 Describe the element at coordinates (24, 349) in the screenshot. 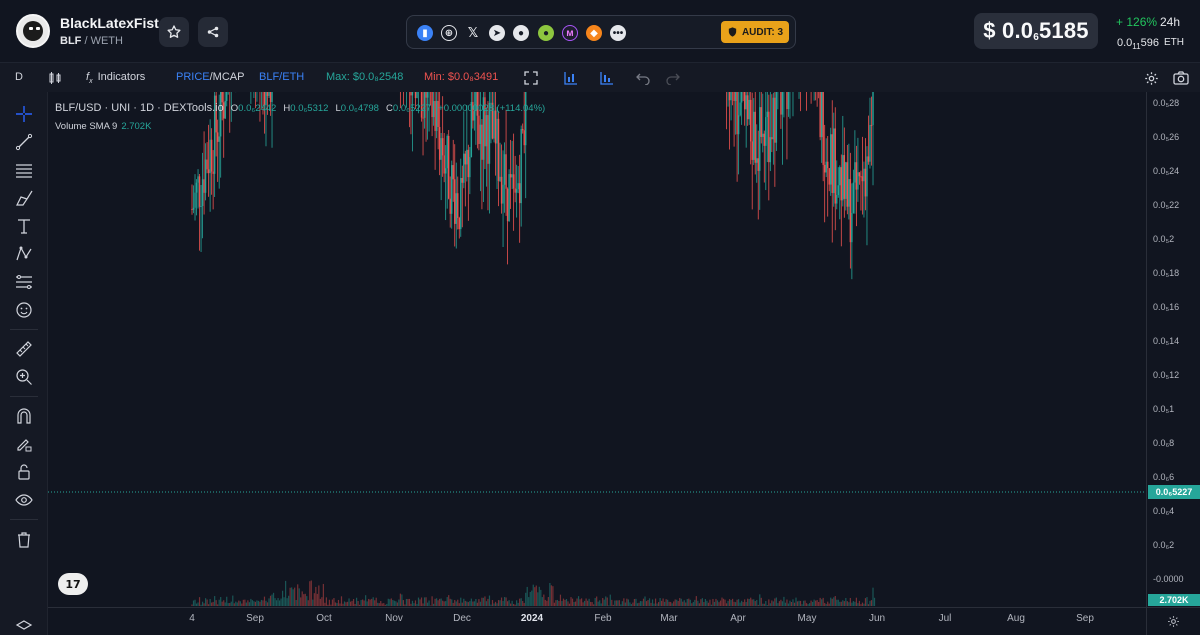

I see `measure-tool` at that location.